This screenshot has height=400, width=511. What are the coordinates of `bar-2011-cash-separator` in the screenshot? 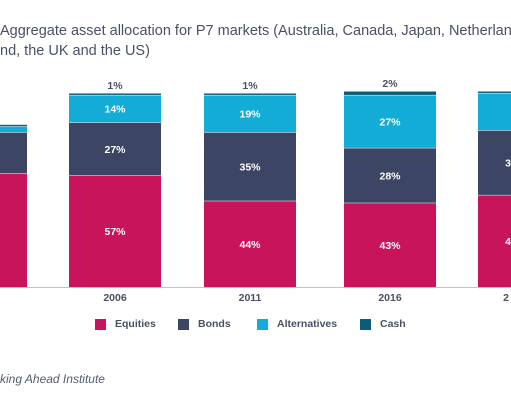 It's located at (250, 93).